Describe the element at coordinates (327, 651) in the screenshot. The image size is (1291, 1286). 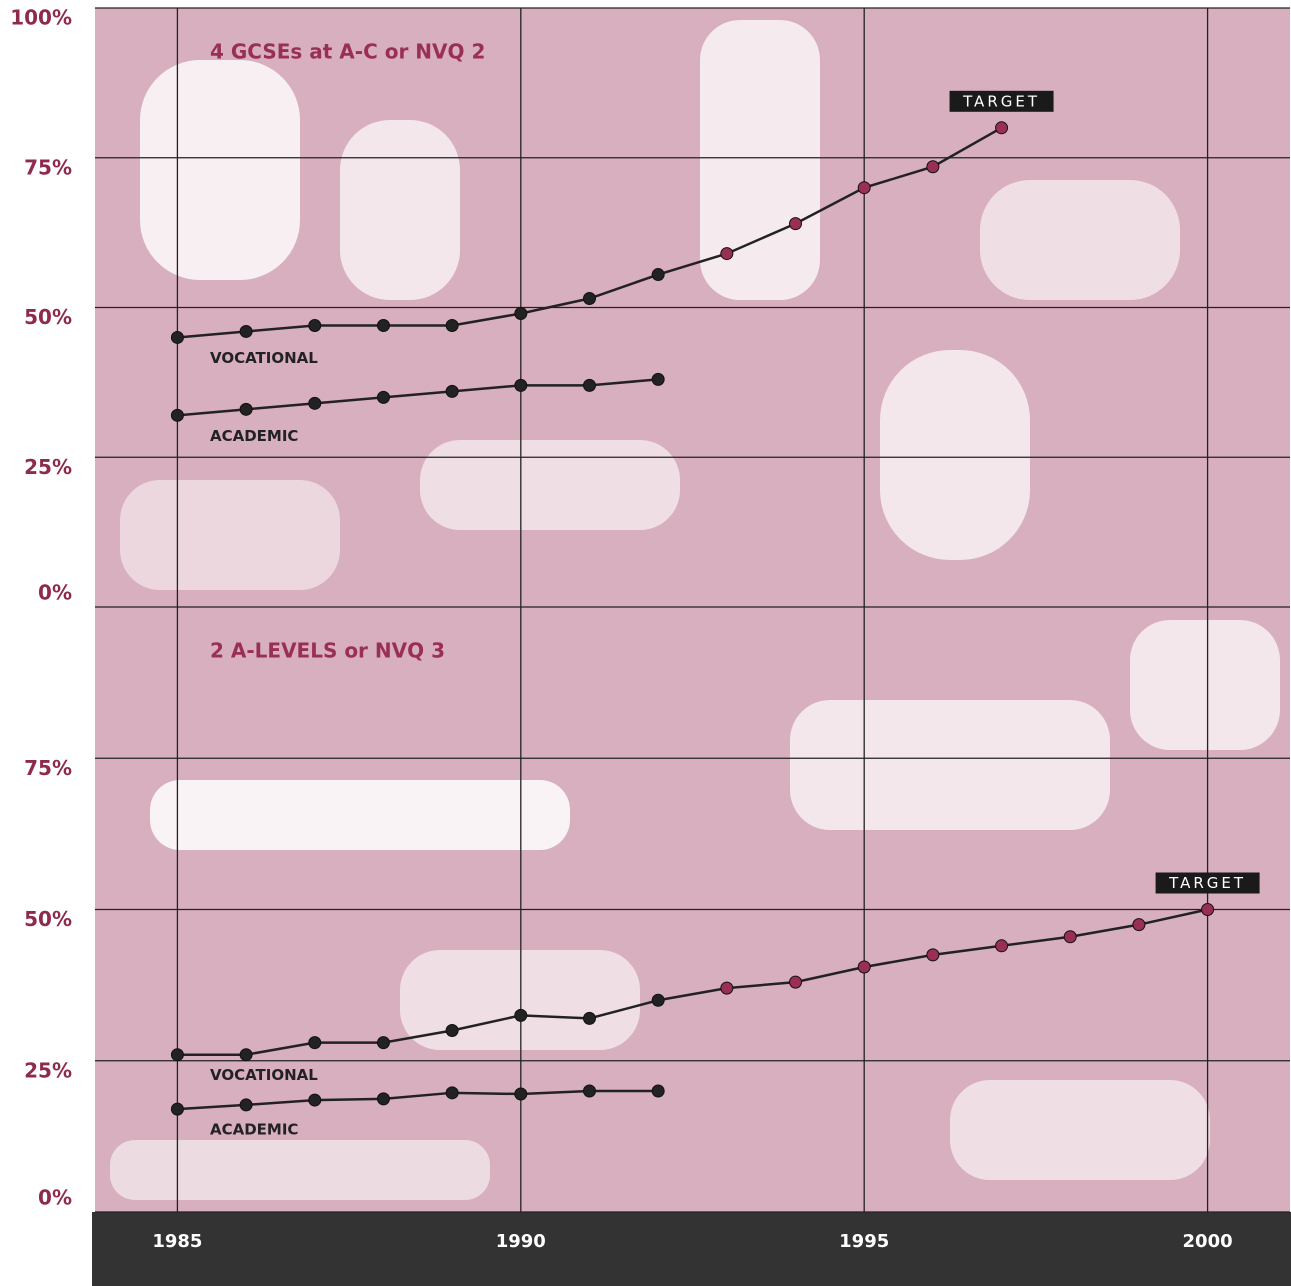
I see `chart-title: 2 A-LEVELS or NVQ 3` at that location.